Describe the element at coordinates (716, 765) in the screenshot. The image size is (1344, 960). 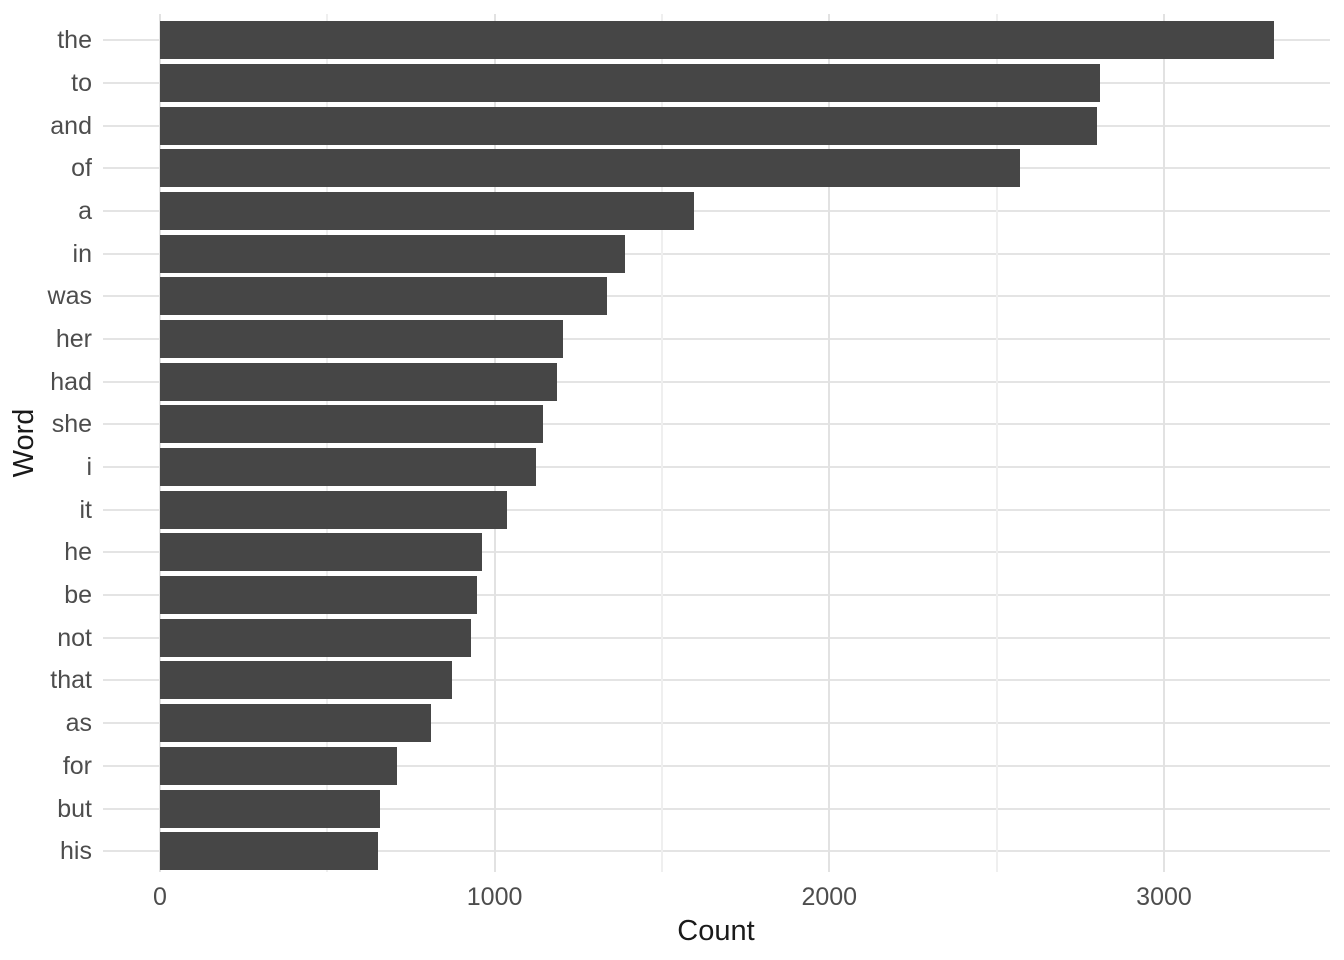
I see `gridline-y-for` at that location.